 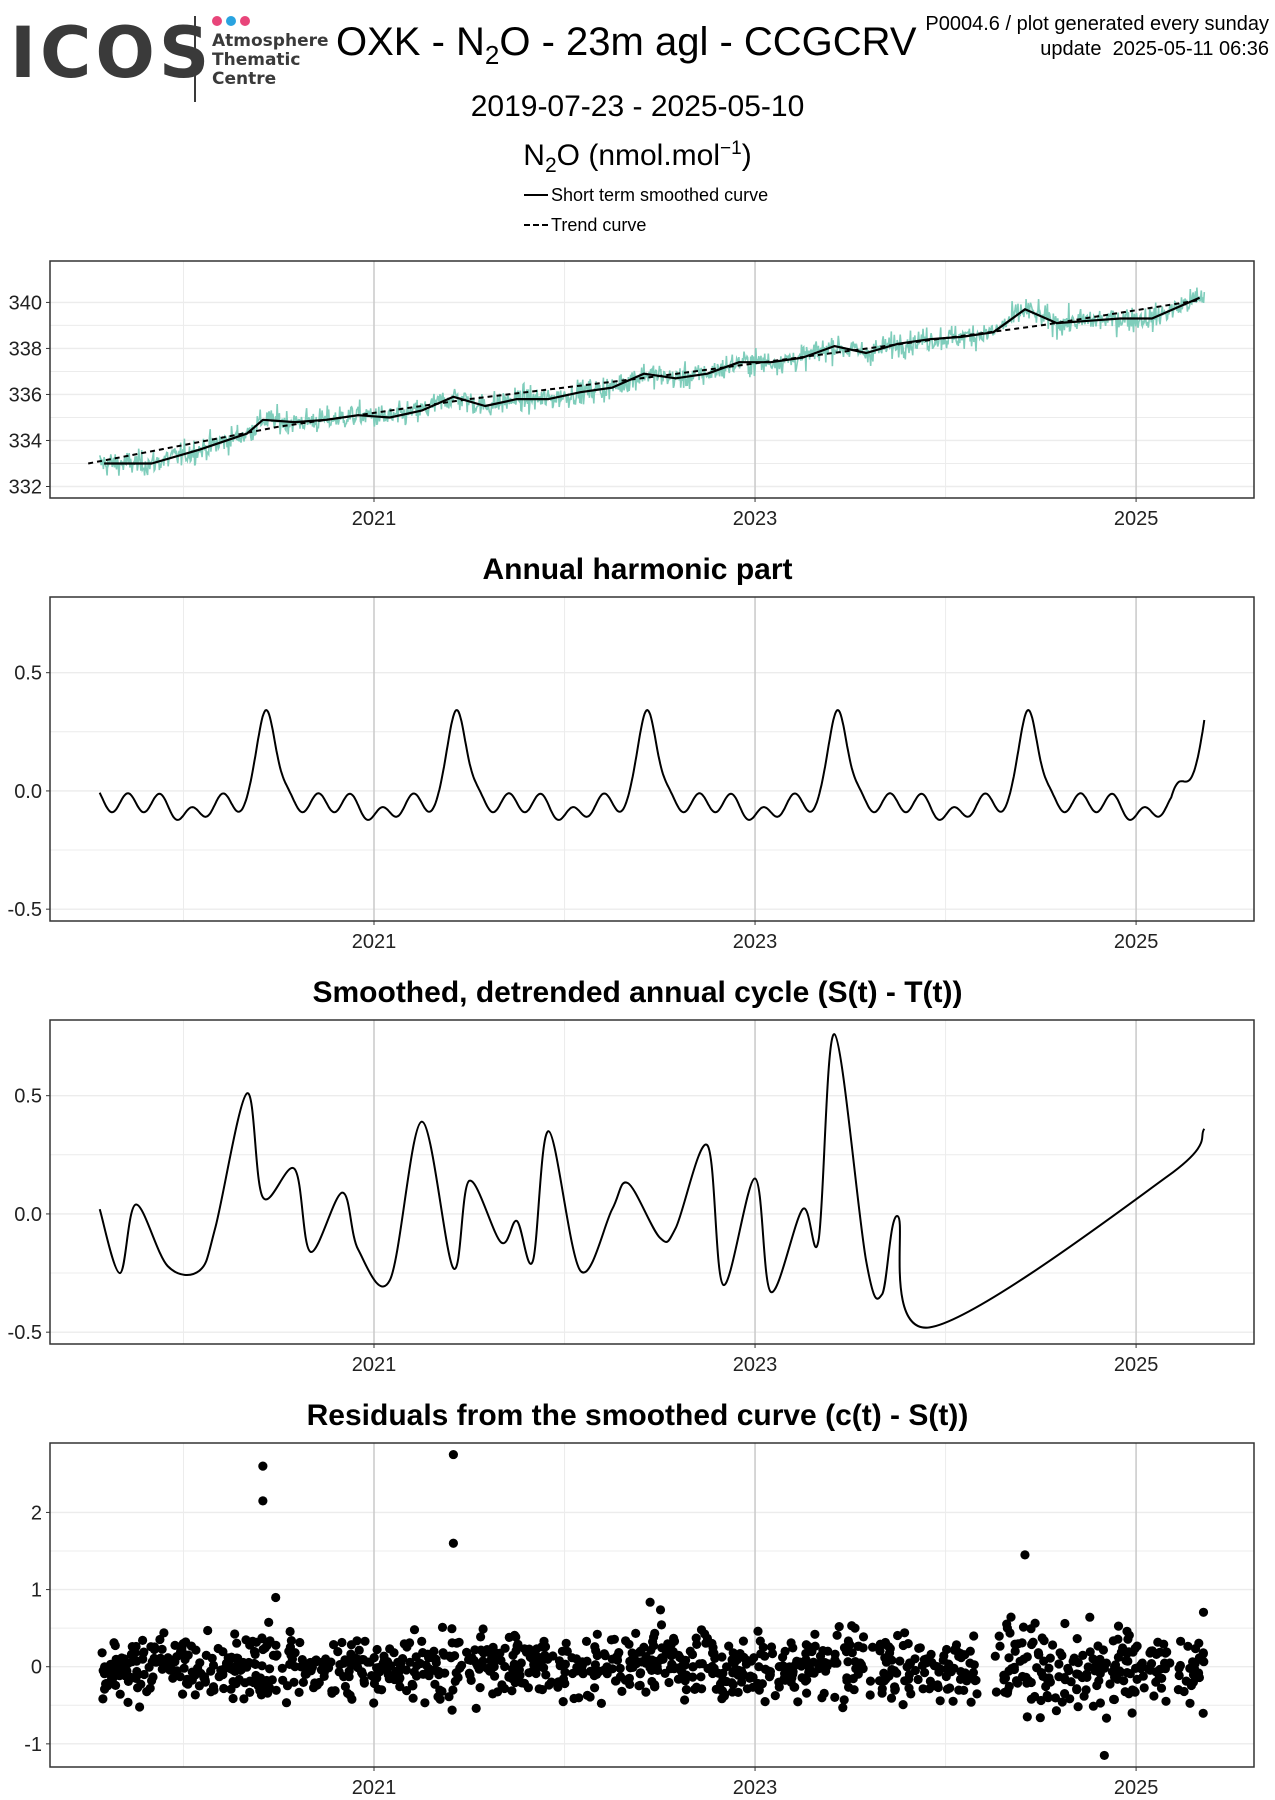 I want to click on trend-curve, so click(x=644, y=382).